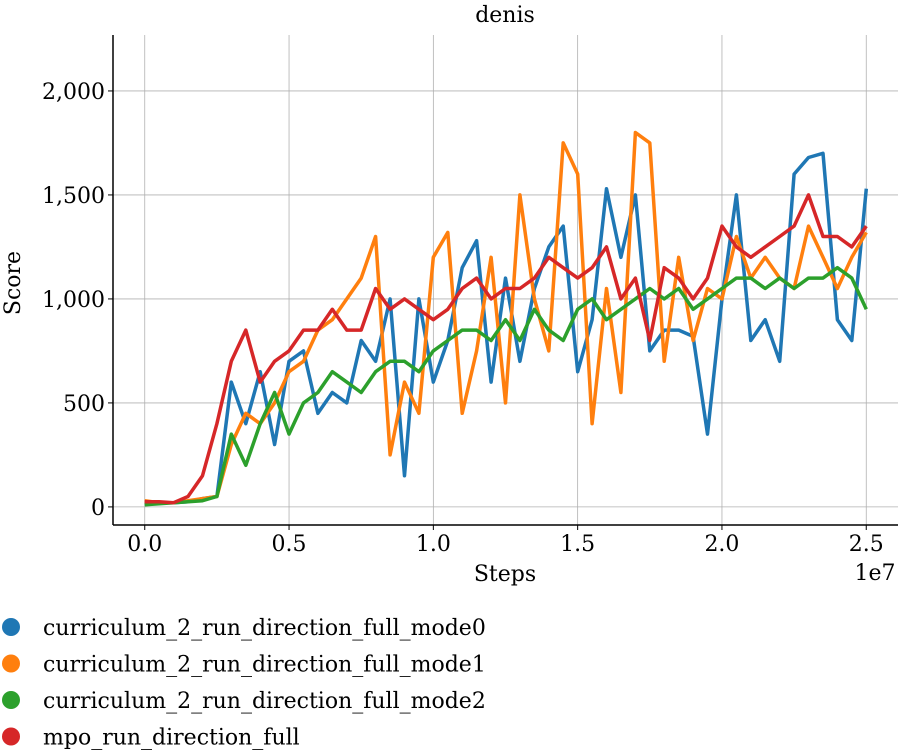 The width and height of the screenshot is (900, 754). What do you see at coordinates (171, 738) in the screenshot?
I see `legend-label: mpo_run_direction_full` at bounding box center [171, 738].